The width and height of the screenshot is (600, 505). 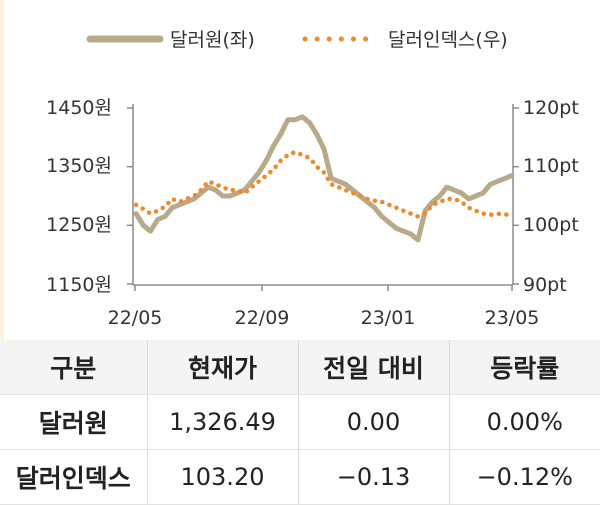 What do you see at coordinates (374, 422) in the screenshot?
I see `change-cell: 0.00` at bounding box center [374, 422].